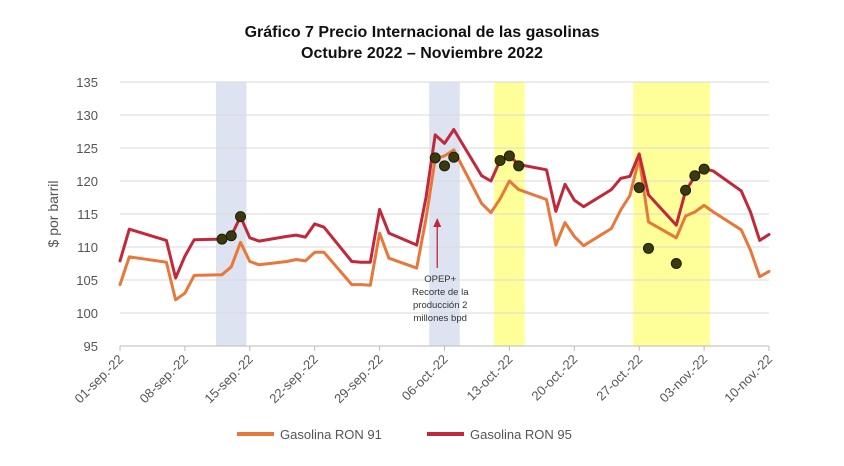 This screenshot has width=844, height=466. I want to click on x-tick-label: 03-nov.-22, so click(683, 379).